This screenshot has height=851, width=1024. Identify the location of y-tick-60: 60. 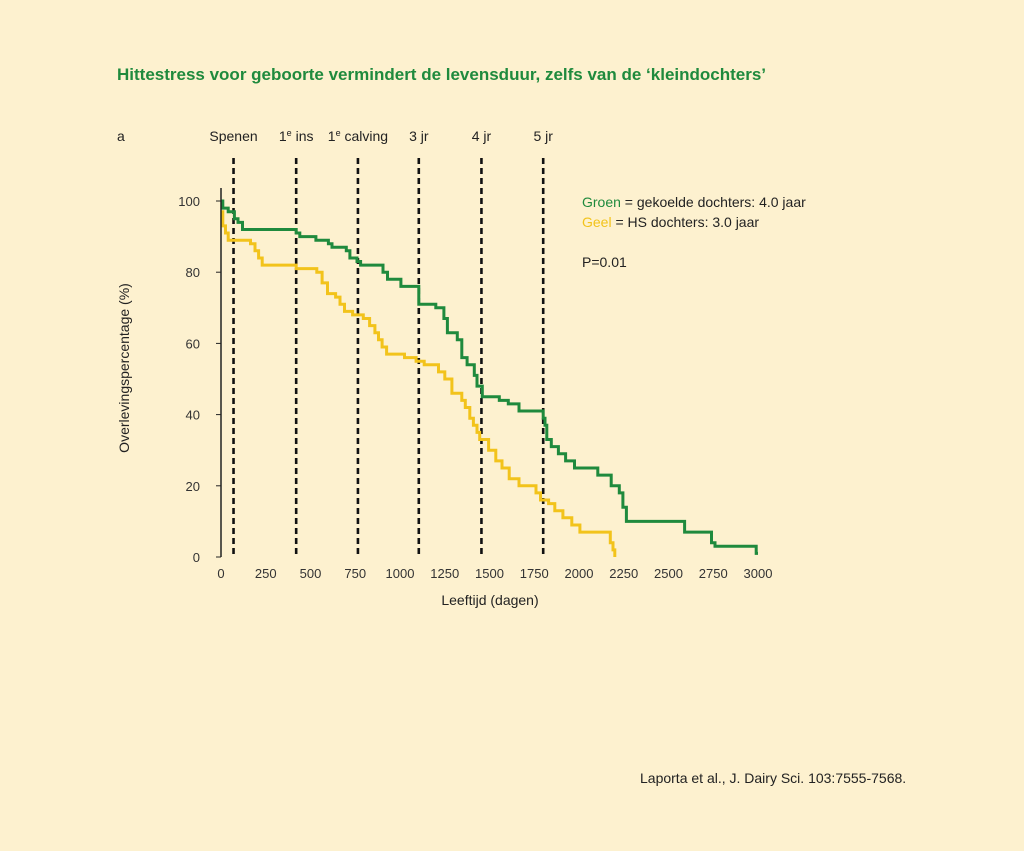
(193, 343).